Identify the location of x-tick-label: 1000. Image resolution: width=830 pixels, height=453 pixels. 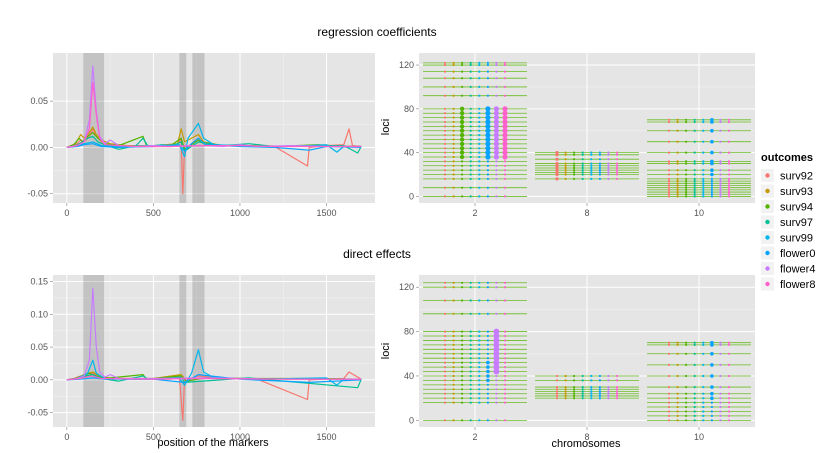
(240, 437).